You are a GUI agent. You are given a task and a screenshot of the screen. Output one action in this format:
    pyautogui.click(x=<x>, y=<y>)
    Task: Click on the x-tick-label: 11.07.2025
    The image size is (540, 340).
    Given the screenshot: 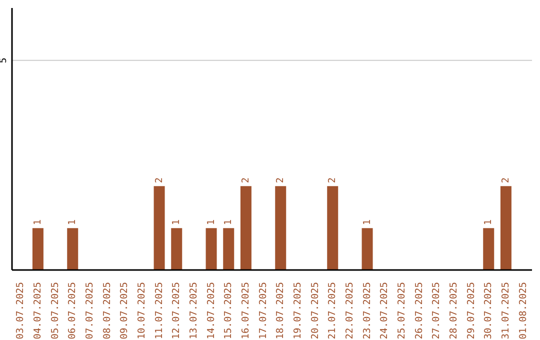 What is the action you would take?
    pyautogui.click(x=159, y=311)
    